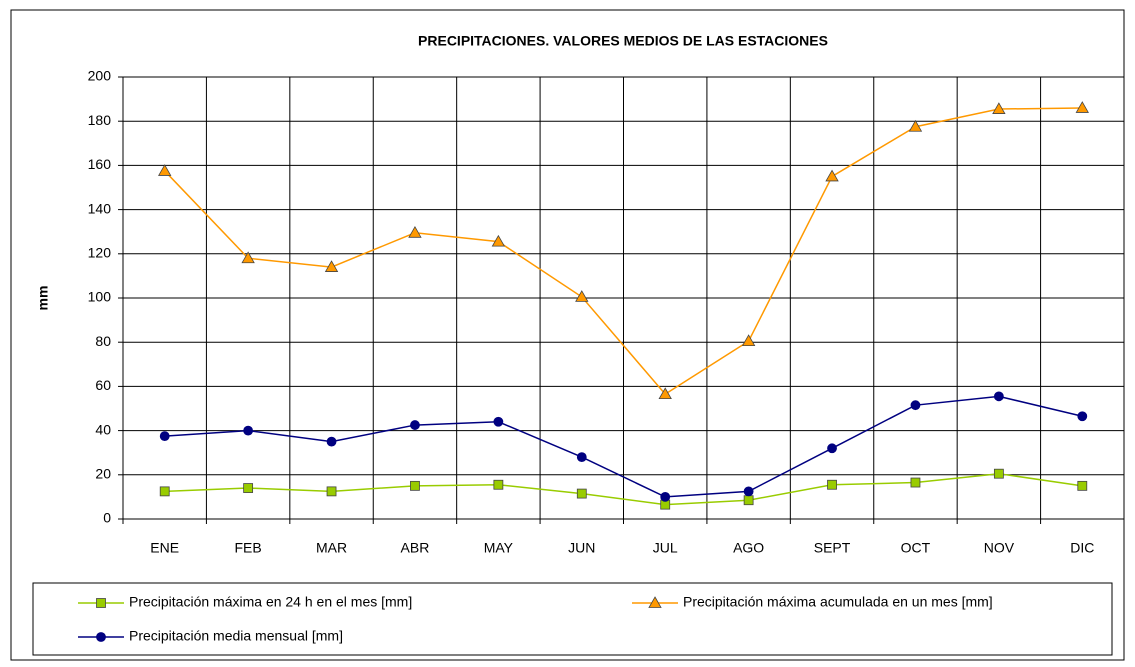  Describe the element at coordinates (103, 385) in the screenshot. I see `y-tick-label: 60` at that location.